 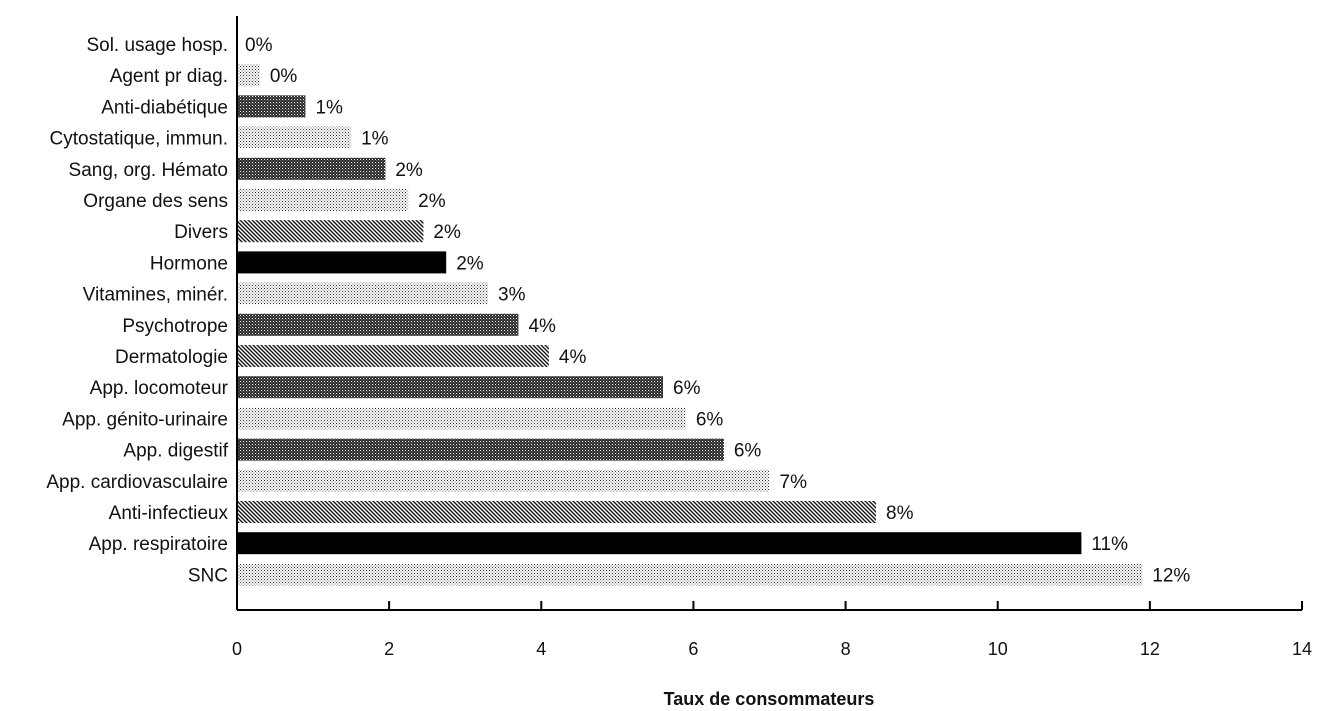 I want to click on x-tick-label: 12, so click(x=1150, y=649).